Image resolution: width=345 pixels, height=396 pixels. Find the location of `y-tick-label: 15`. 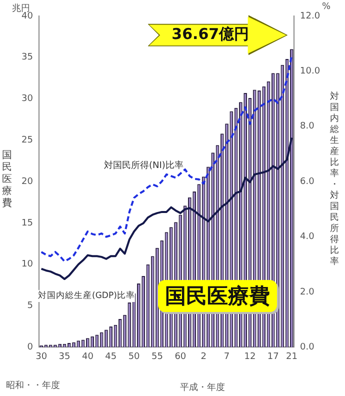

y-tick-label: 15 is located at coordinates (27, 223).